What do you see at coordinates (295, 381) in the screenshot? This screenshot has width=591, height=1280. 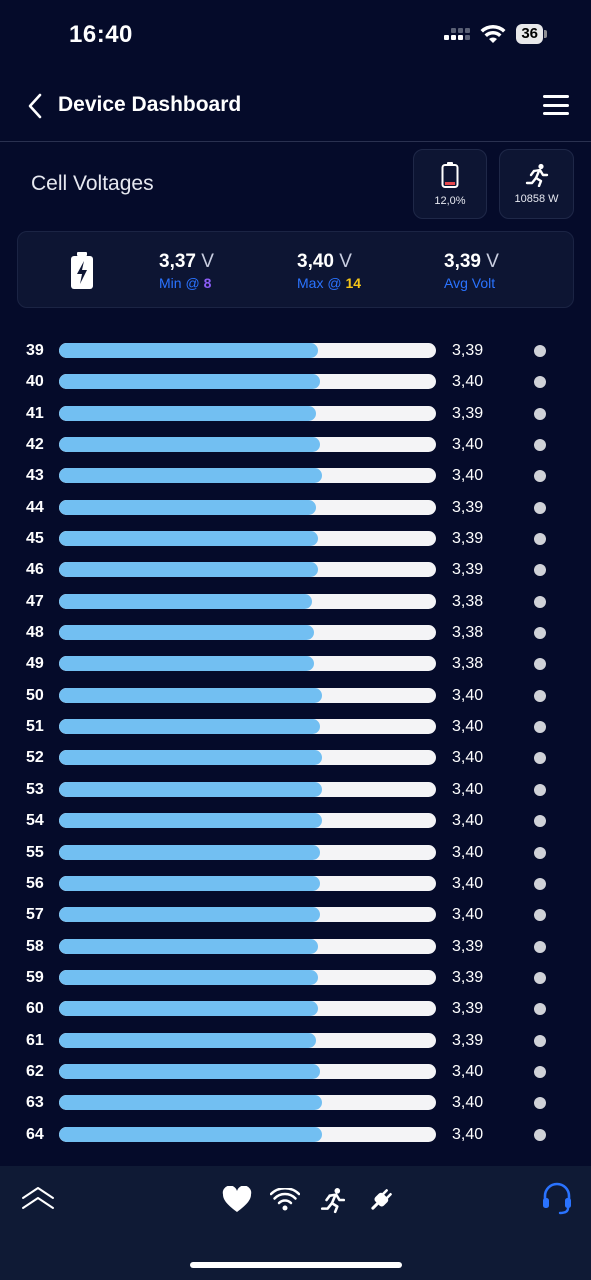 I see `cell-row: 40 3,40` at bounding box center [295, 381].